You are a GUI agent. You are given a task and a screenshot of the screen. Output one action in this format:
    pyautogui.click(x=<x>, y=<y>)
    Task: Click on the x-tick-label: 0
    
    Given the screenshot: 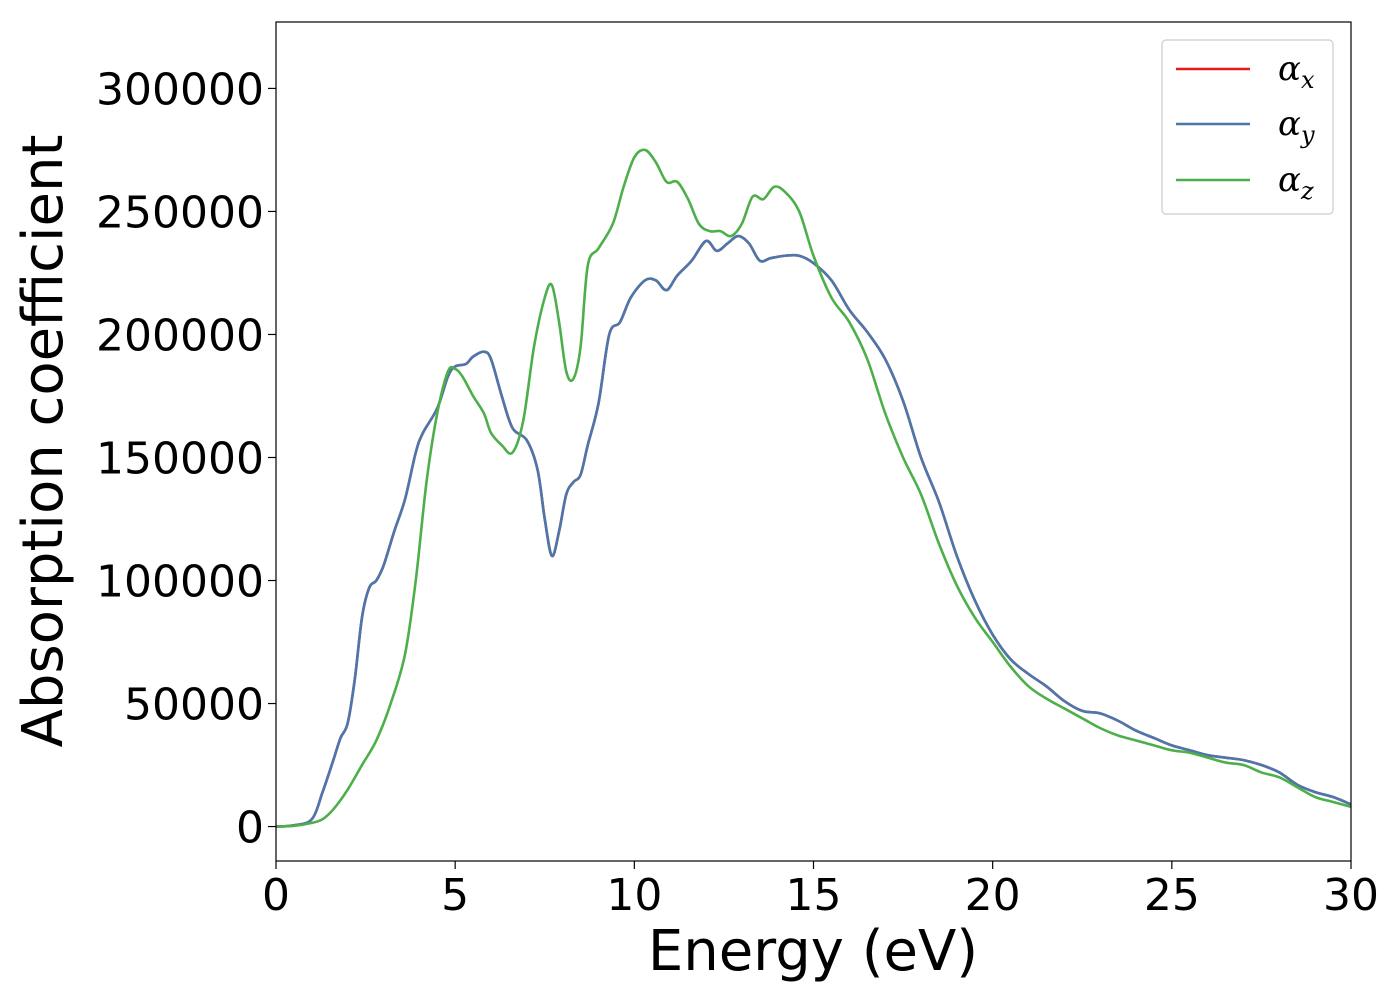 What is the action you would take?
    pyautogui.click(x=276, y=895)
    